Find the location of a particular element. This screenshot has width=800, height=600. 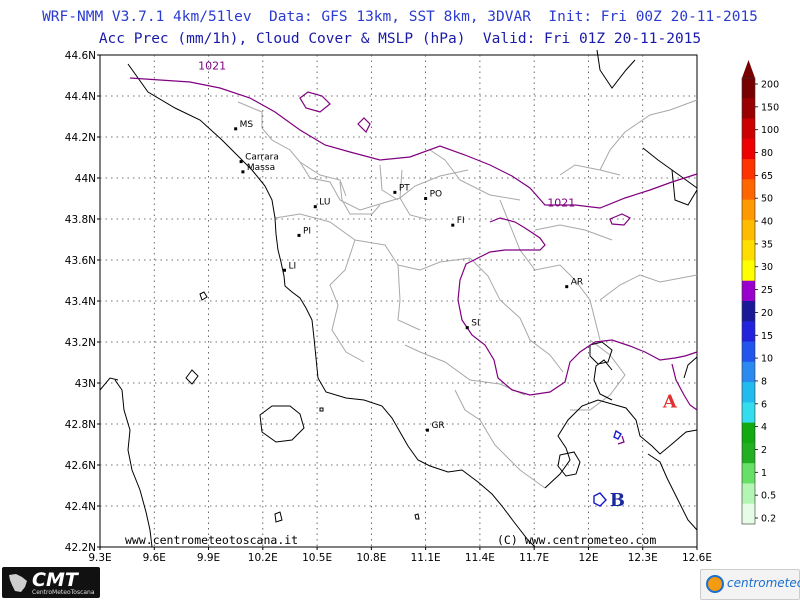

legend-top-arrow is located at coordinates (748, 69).